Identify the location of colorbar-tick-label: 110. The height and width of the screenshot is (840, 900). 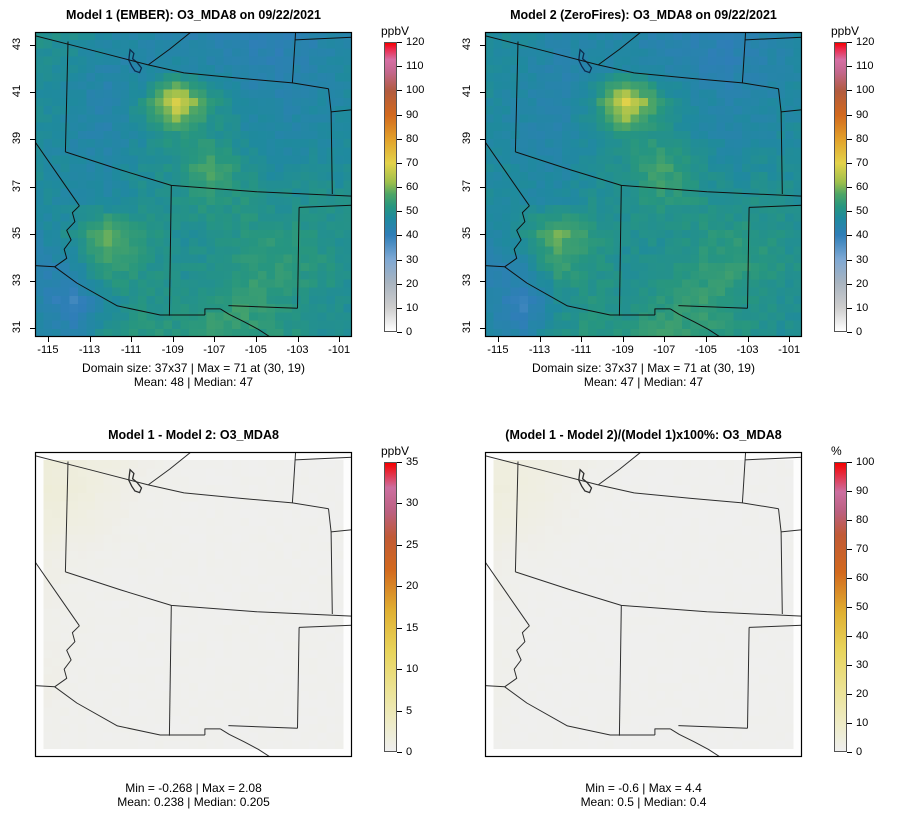
(865, 66).